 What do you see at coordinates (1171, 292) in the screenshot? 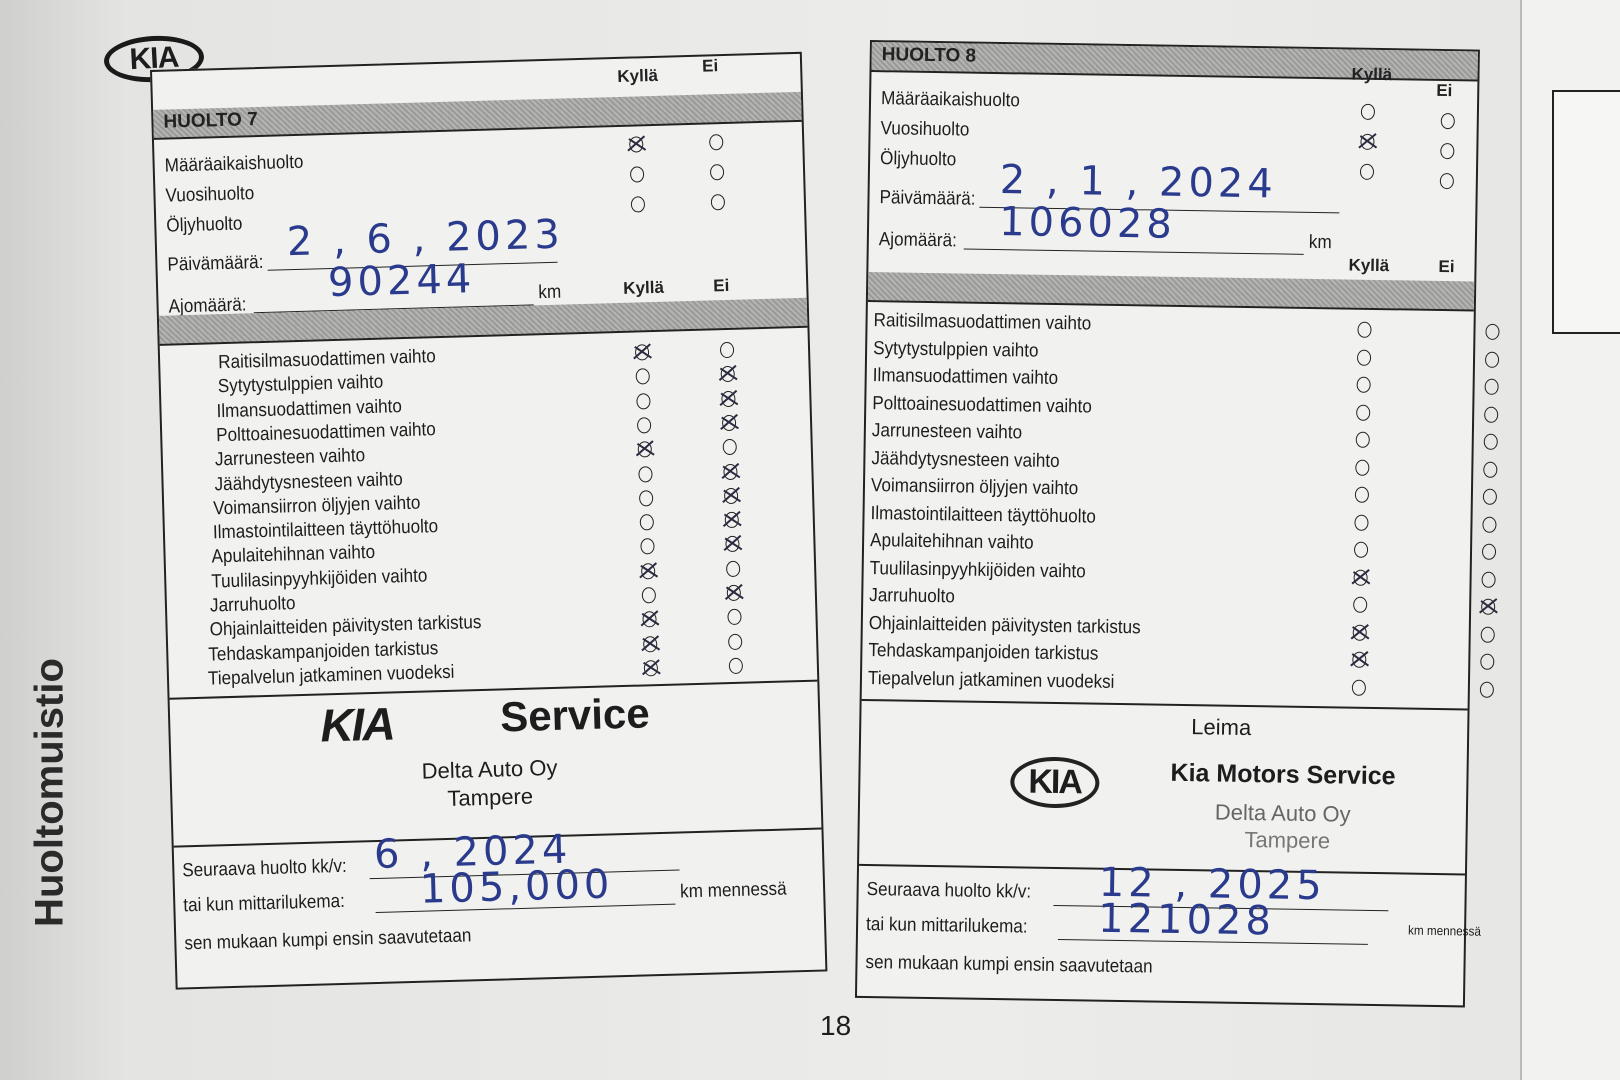
I see `checklist-header` at bounding box center [1171, 292].